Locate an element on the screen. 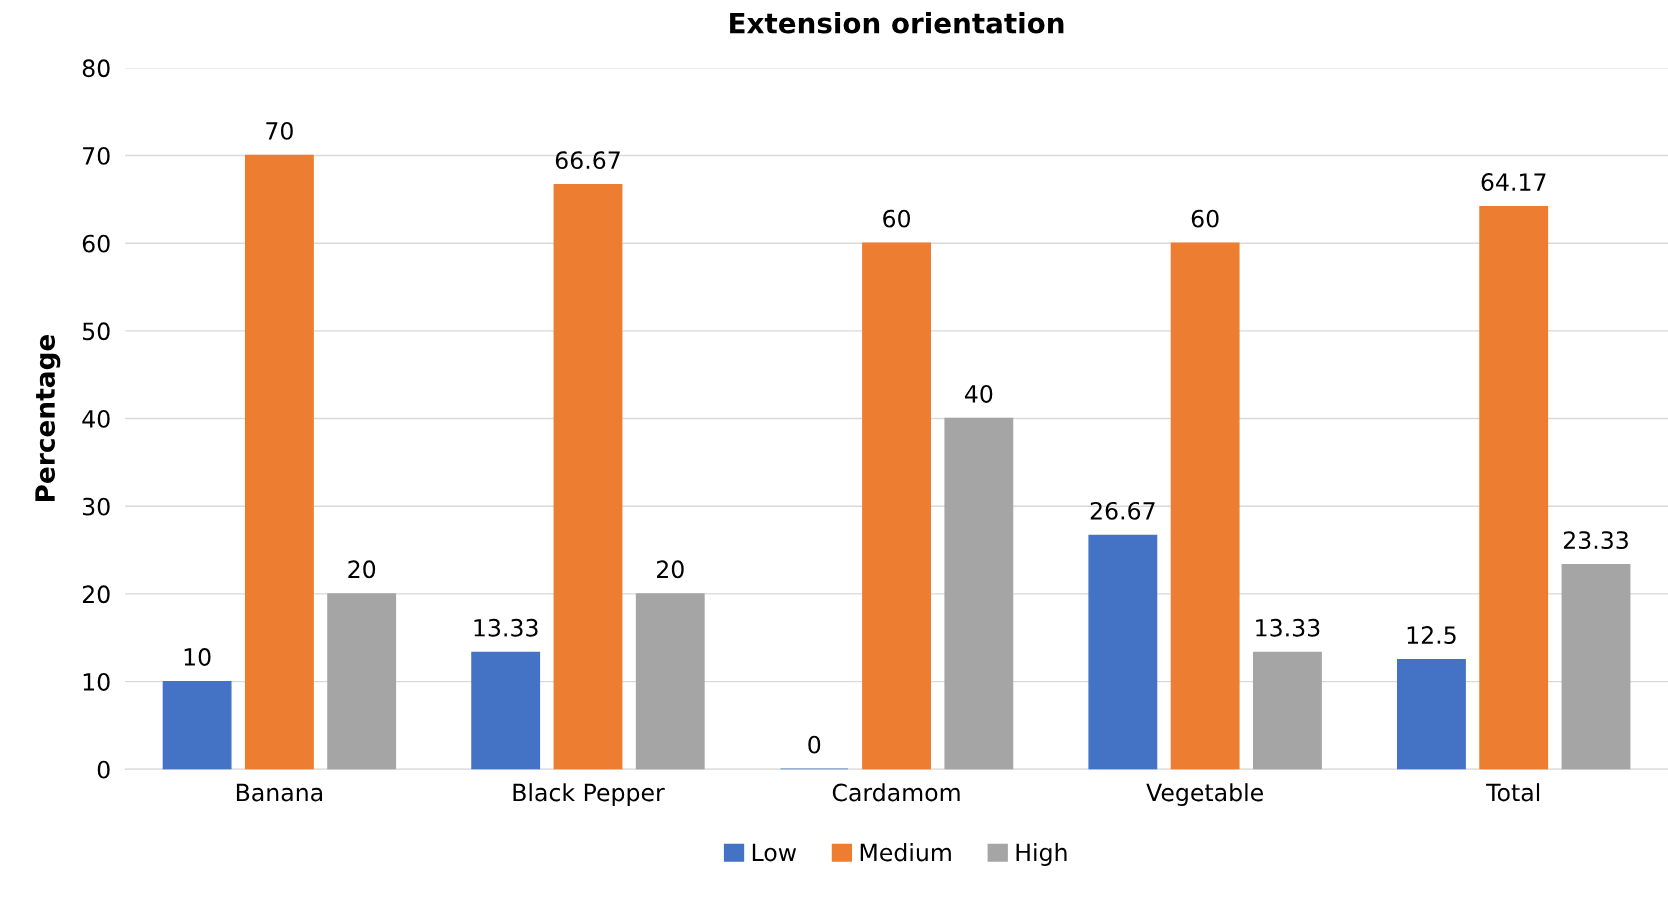  y-tick-label: 40 is located at coordinates (96, 419).